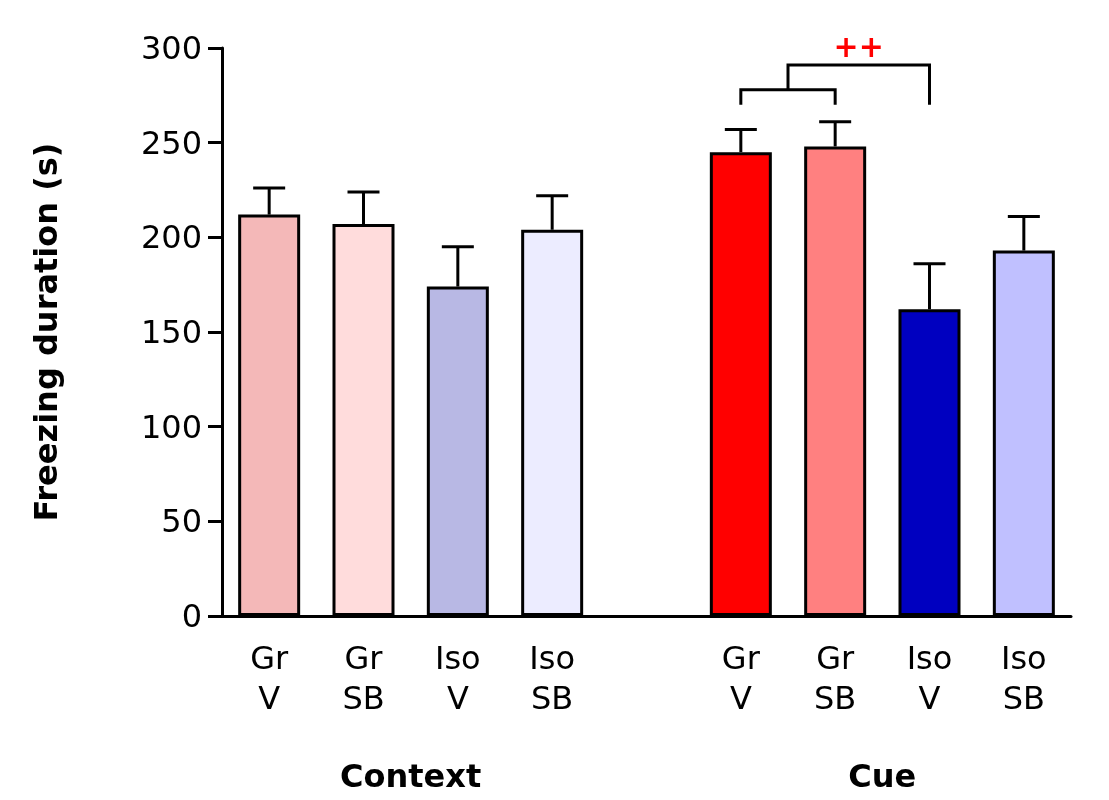  Describe the element at coordinates (171, 142) in the screenshot. I see `y-tick-label: 250` at that location.